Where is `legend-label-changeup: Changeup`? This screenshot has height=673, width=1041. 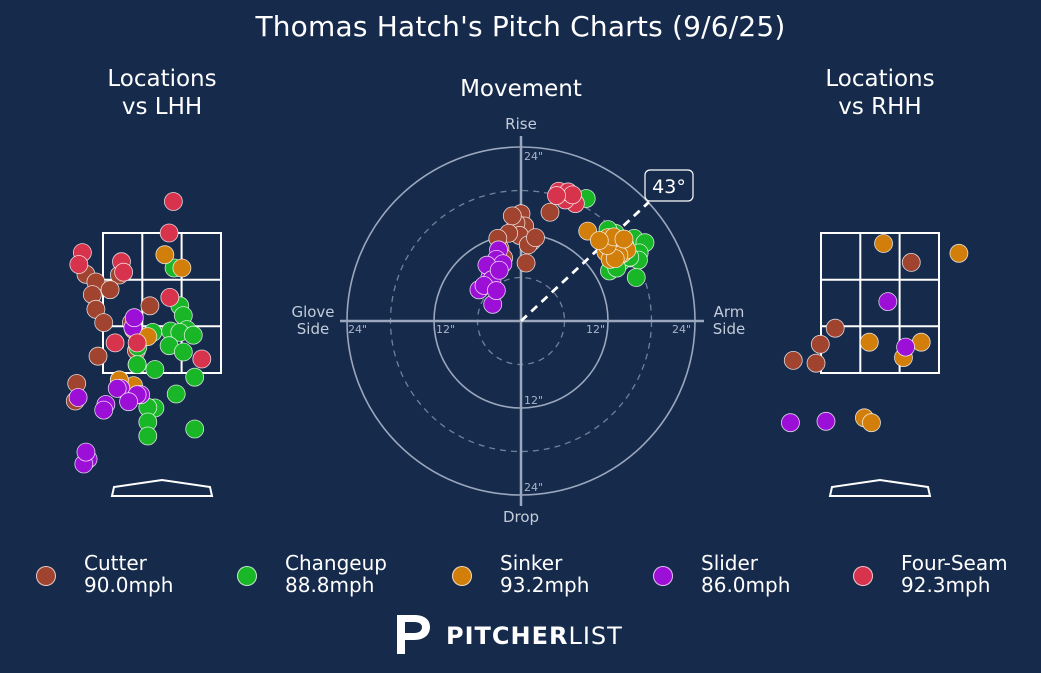
legend-label-changeup: Changeup is located at coordinates (336, 563).